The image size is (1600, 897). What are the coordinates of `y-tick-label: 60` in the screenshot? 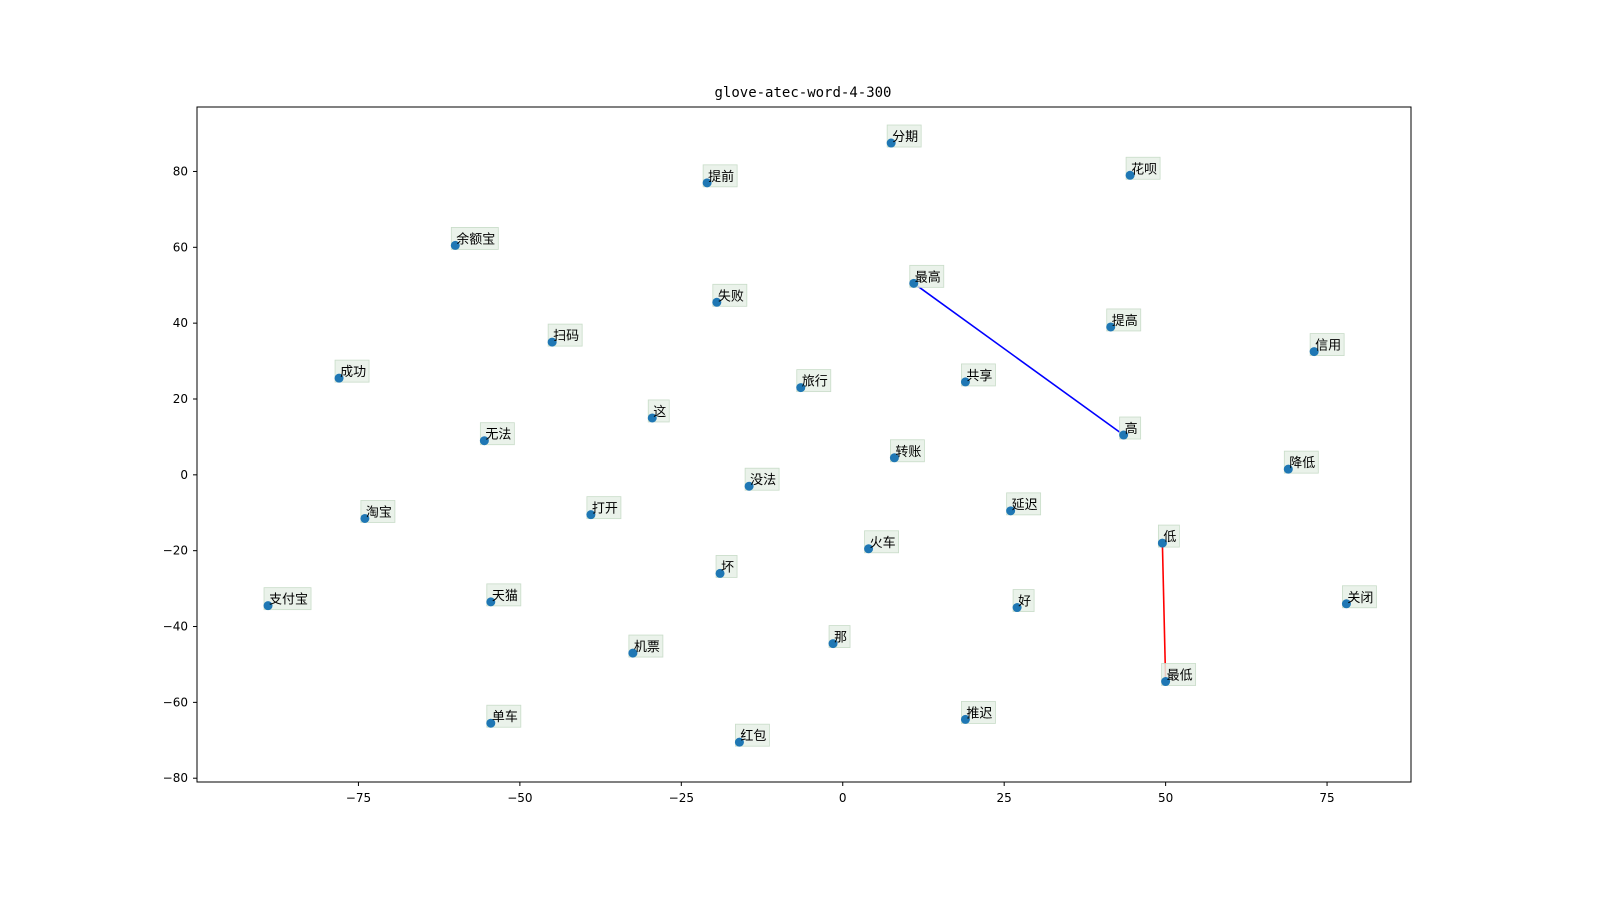 It's located at (180, 247).